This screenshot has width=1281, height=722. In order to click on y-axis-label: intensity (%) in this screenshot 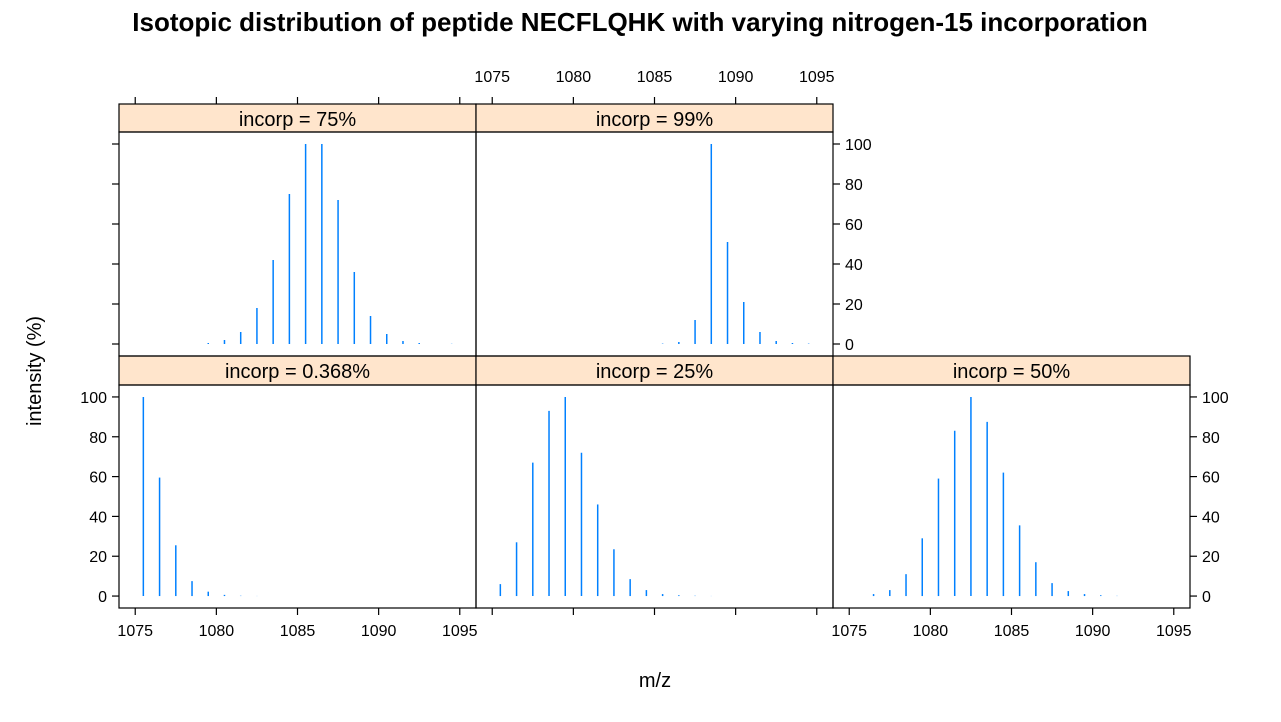, I will do `click(35, 371)`.